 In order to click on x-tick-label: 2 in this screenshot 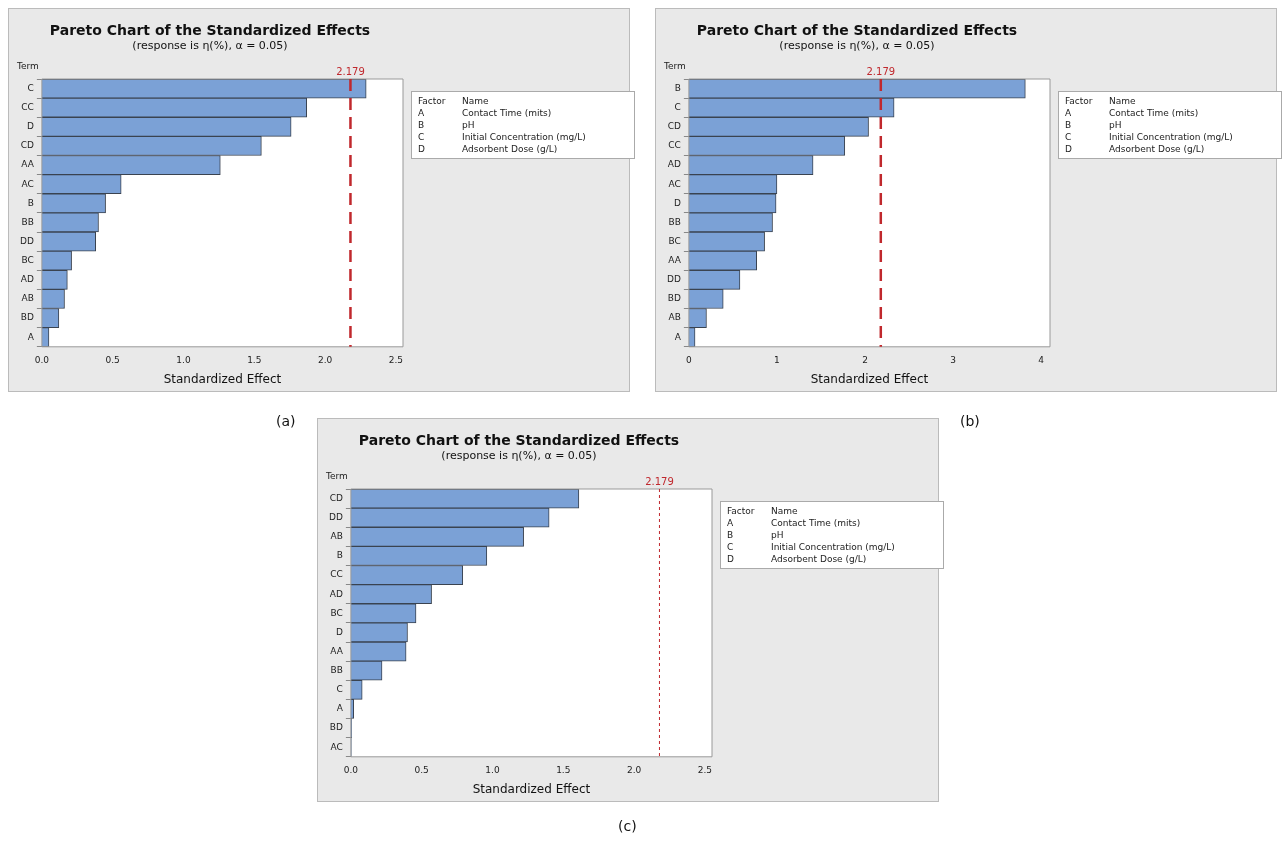, I will do `click(865, 359)`.